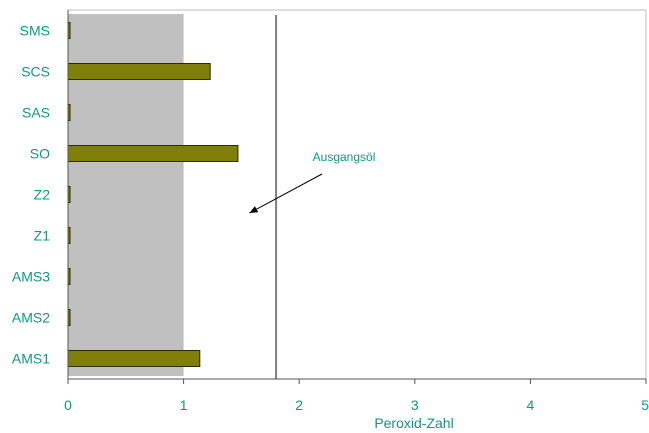 The width and height of the screenshot is (649, 433). Describe the element at coordinates (139, 71) in the screenshot. I see `bar-scs` at that location.